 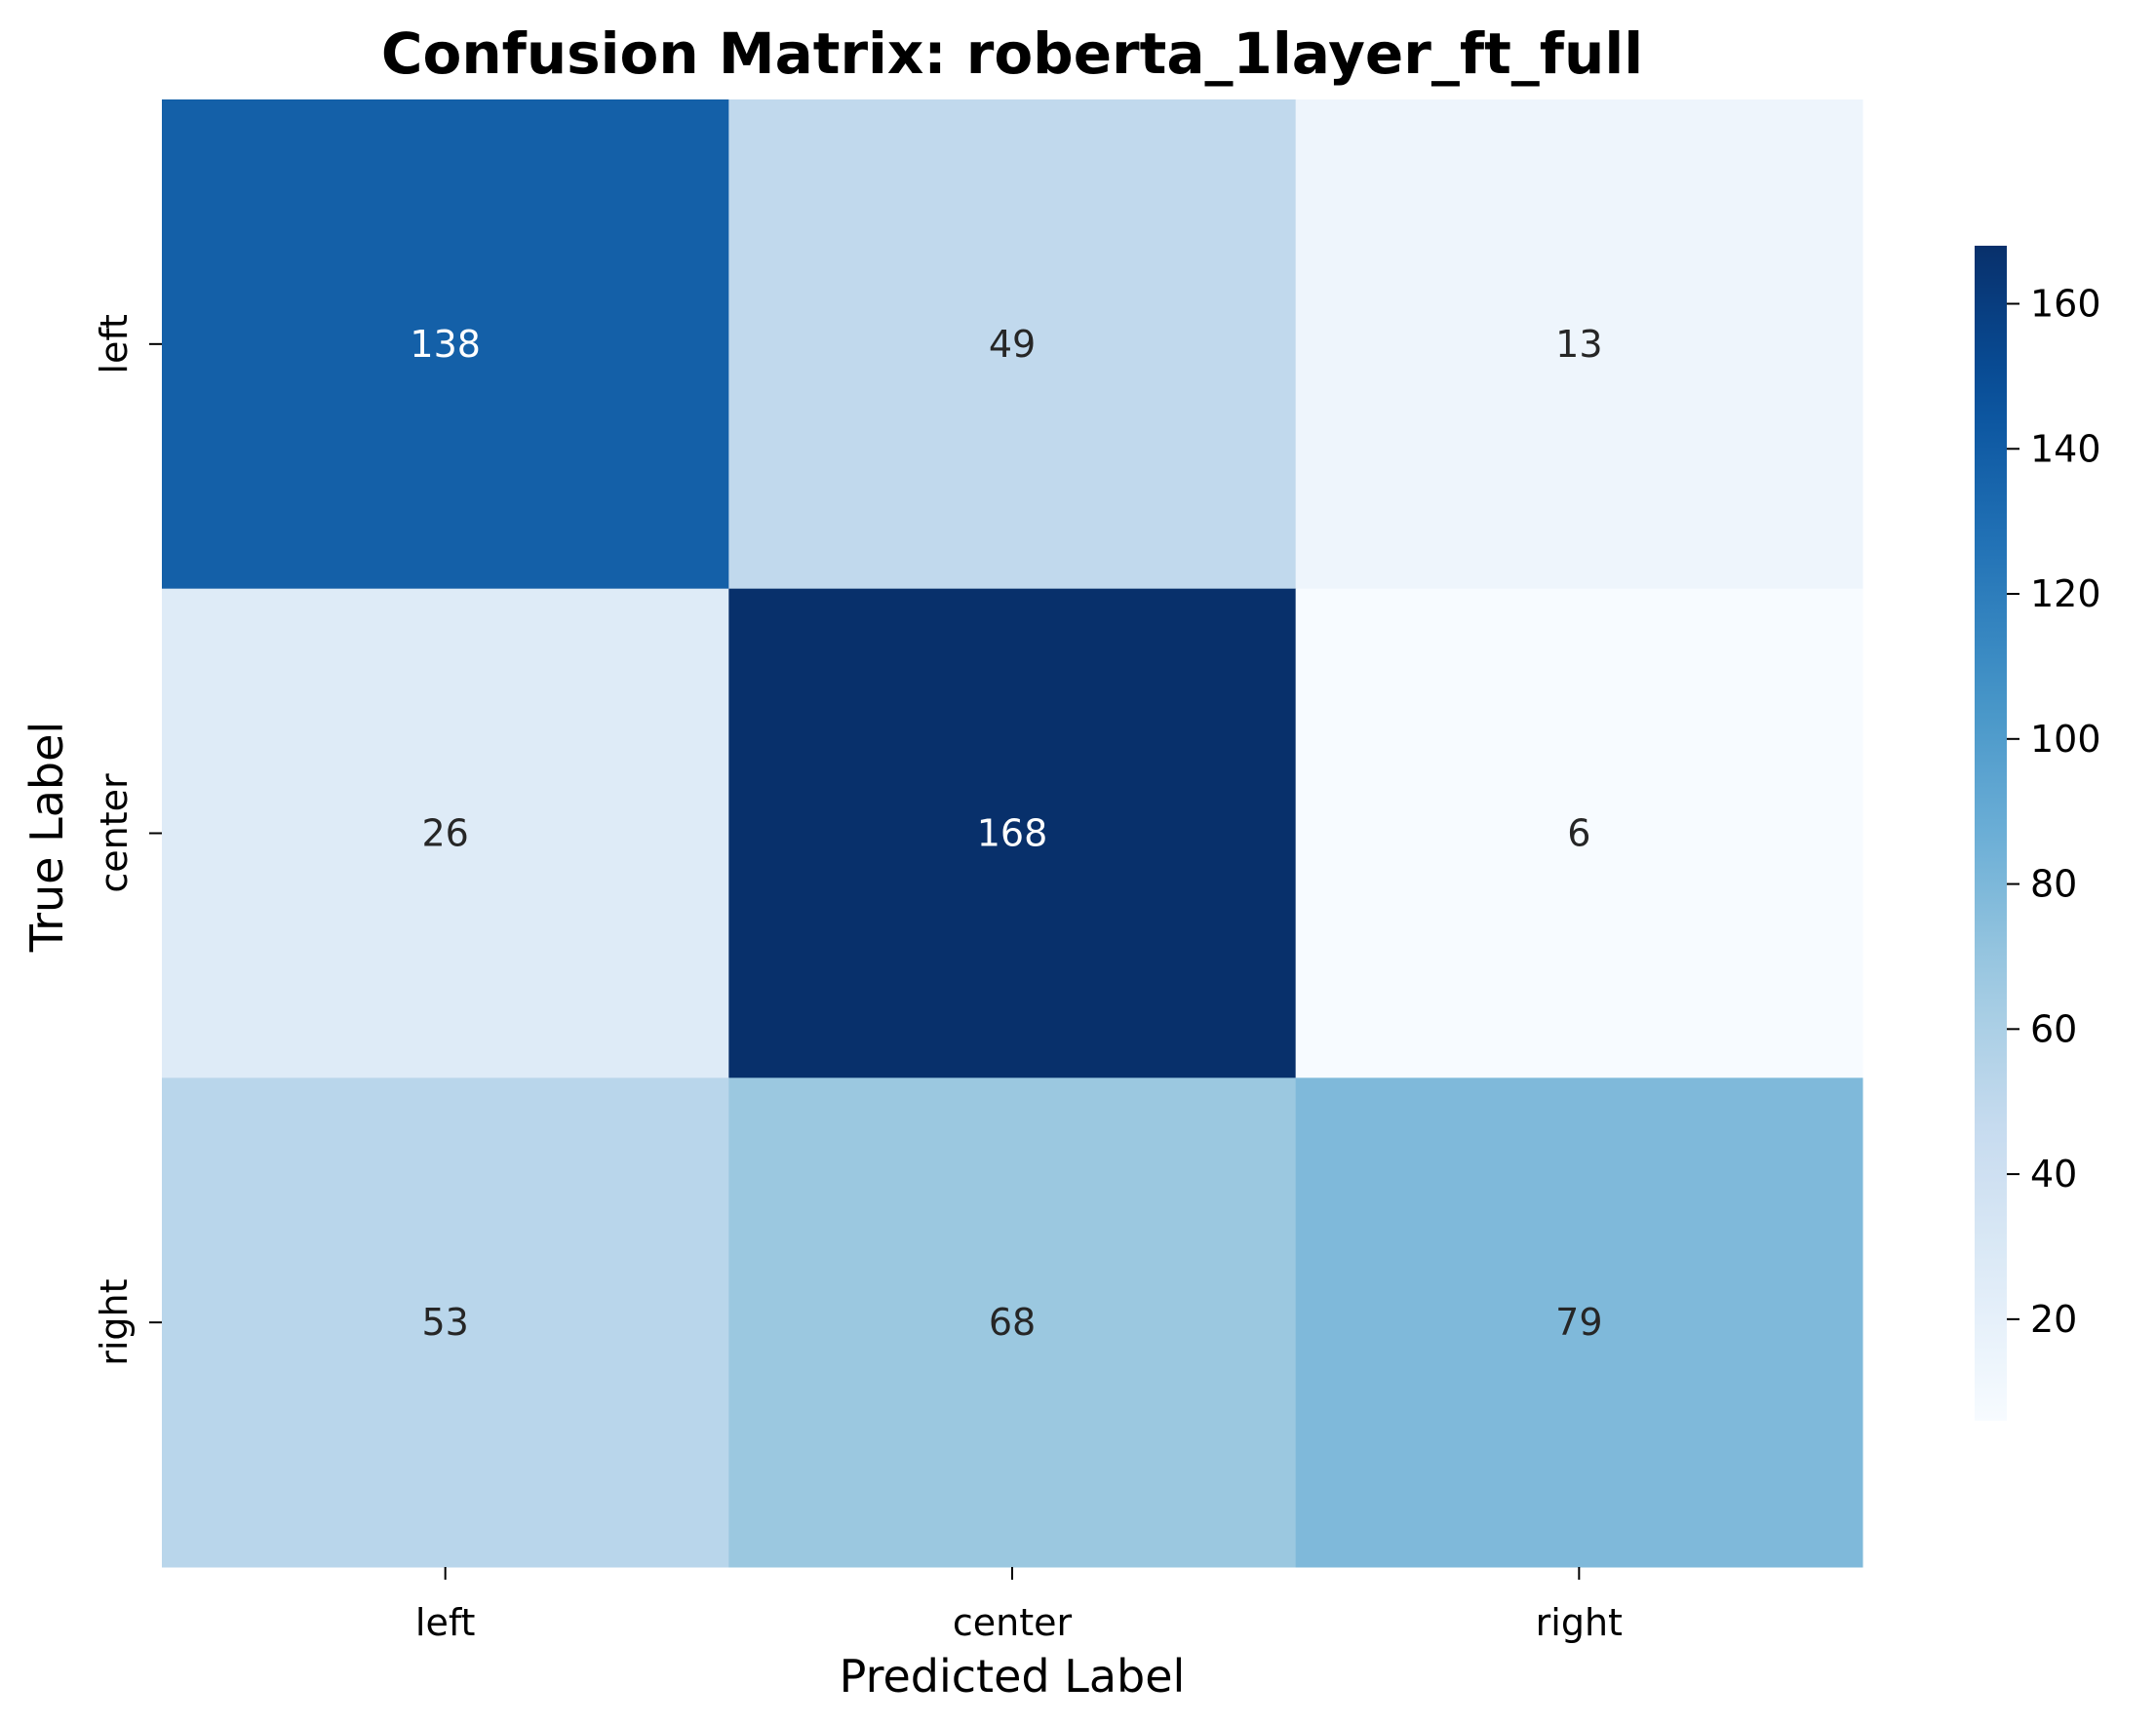 What do you see at coordinates (2053, 884) in the screenshot?
I see `colorbar-tick-label: 80` at bounding box center [2053, 884].